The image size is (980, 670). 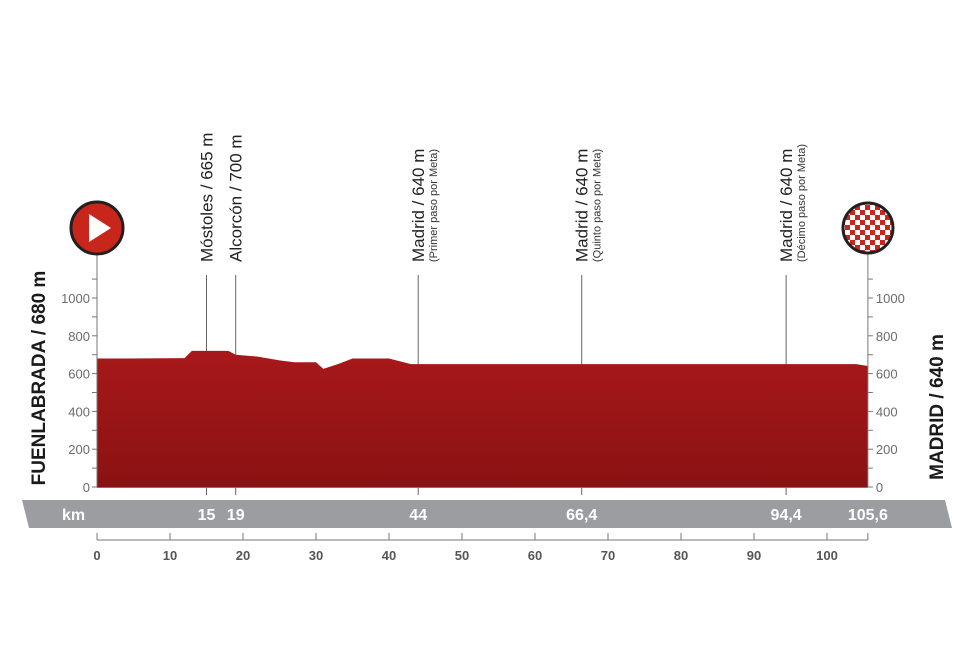 What do you see at coordinates (207, 197) in the screenshot?
I see `waypoint-name: Móstoles / 665 m` at bounding box center [207, 197].